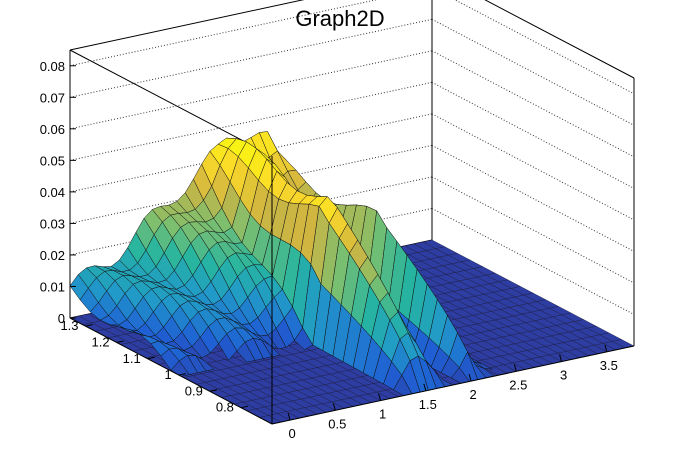 The width and height of the screenshot is (696, 472). I want to click on x-tick-label: 2.5, so click(518, 384).